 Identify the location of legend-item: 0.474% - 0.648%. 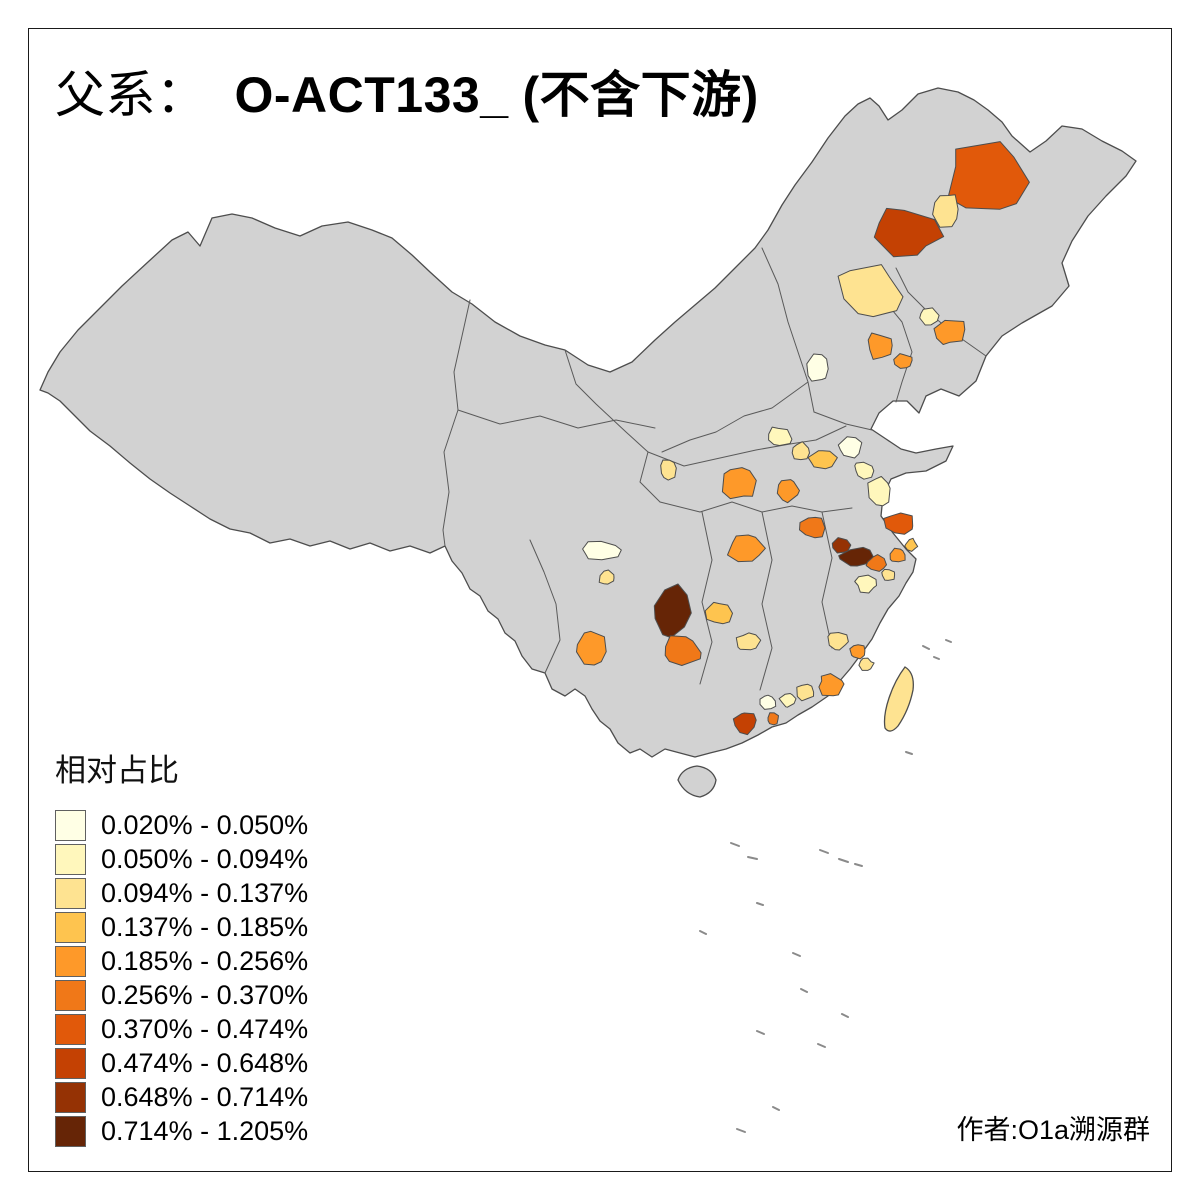
(181, 1063).